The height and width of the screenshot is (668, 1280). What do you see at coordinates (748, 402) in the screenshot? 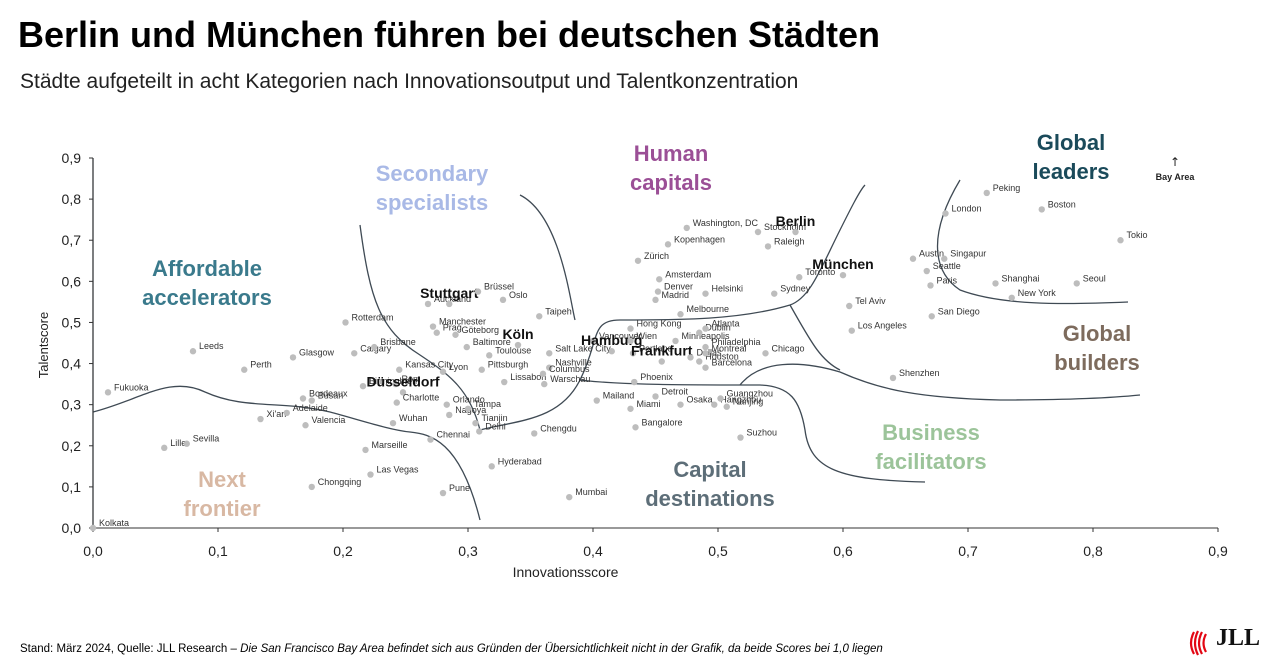
I see `point-label: Nanjing` at bounding box center [748, 402].